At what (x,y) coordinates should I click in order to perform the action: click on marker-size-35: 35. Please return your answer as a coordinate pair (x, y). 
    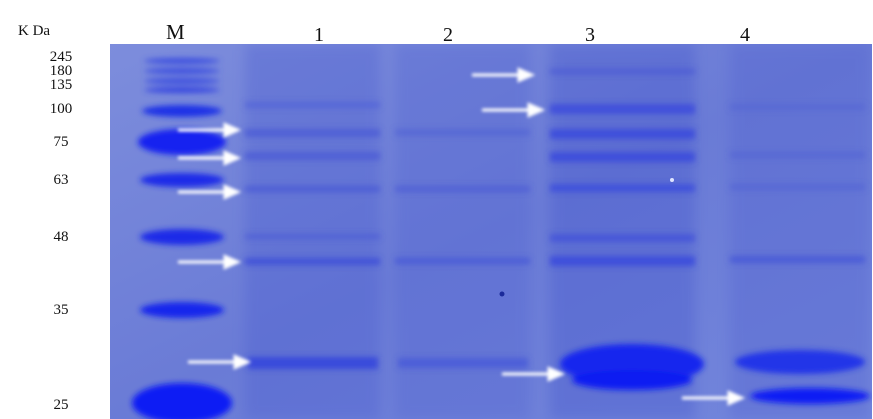
    Looking at the image, I should click on (61, 310).